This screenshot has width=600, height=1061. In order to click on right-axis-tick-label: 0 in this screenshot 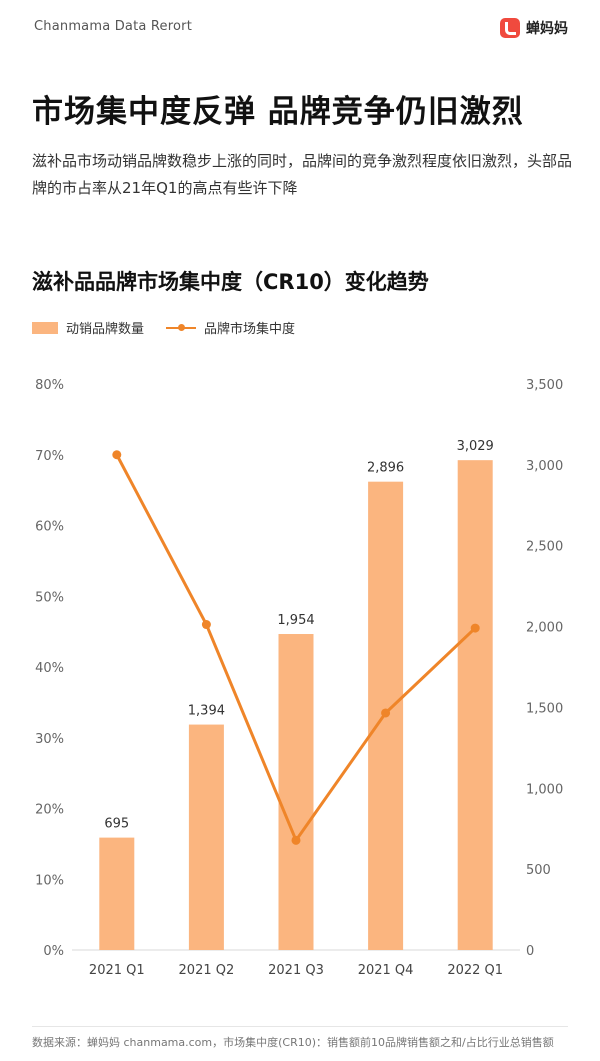, I will do `click(530, 951)`.